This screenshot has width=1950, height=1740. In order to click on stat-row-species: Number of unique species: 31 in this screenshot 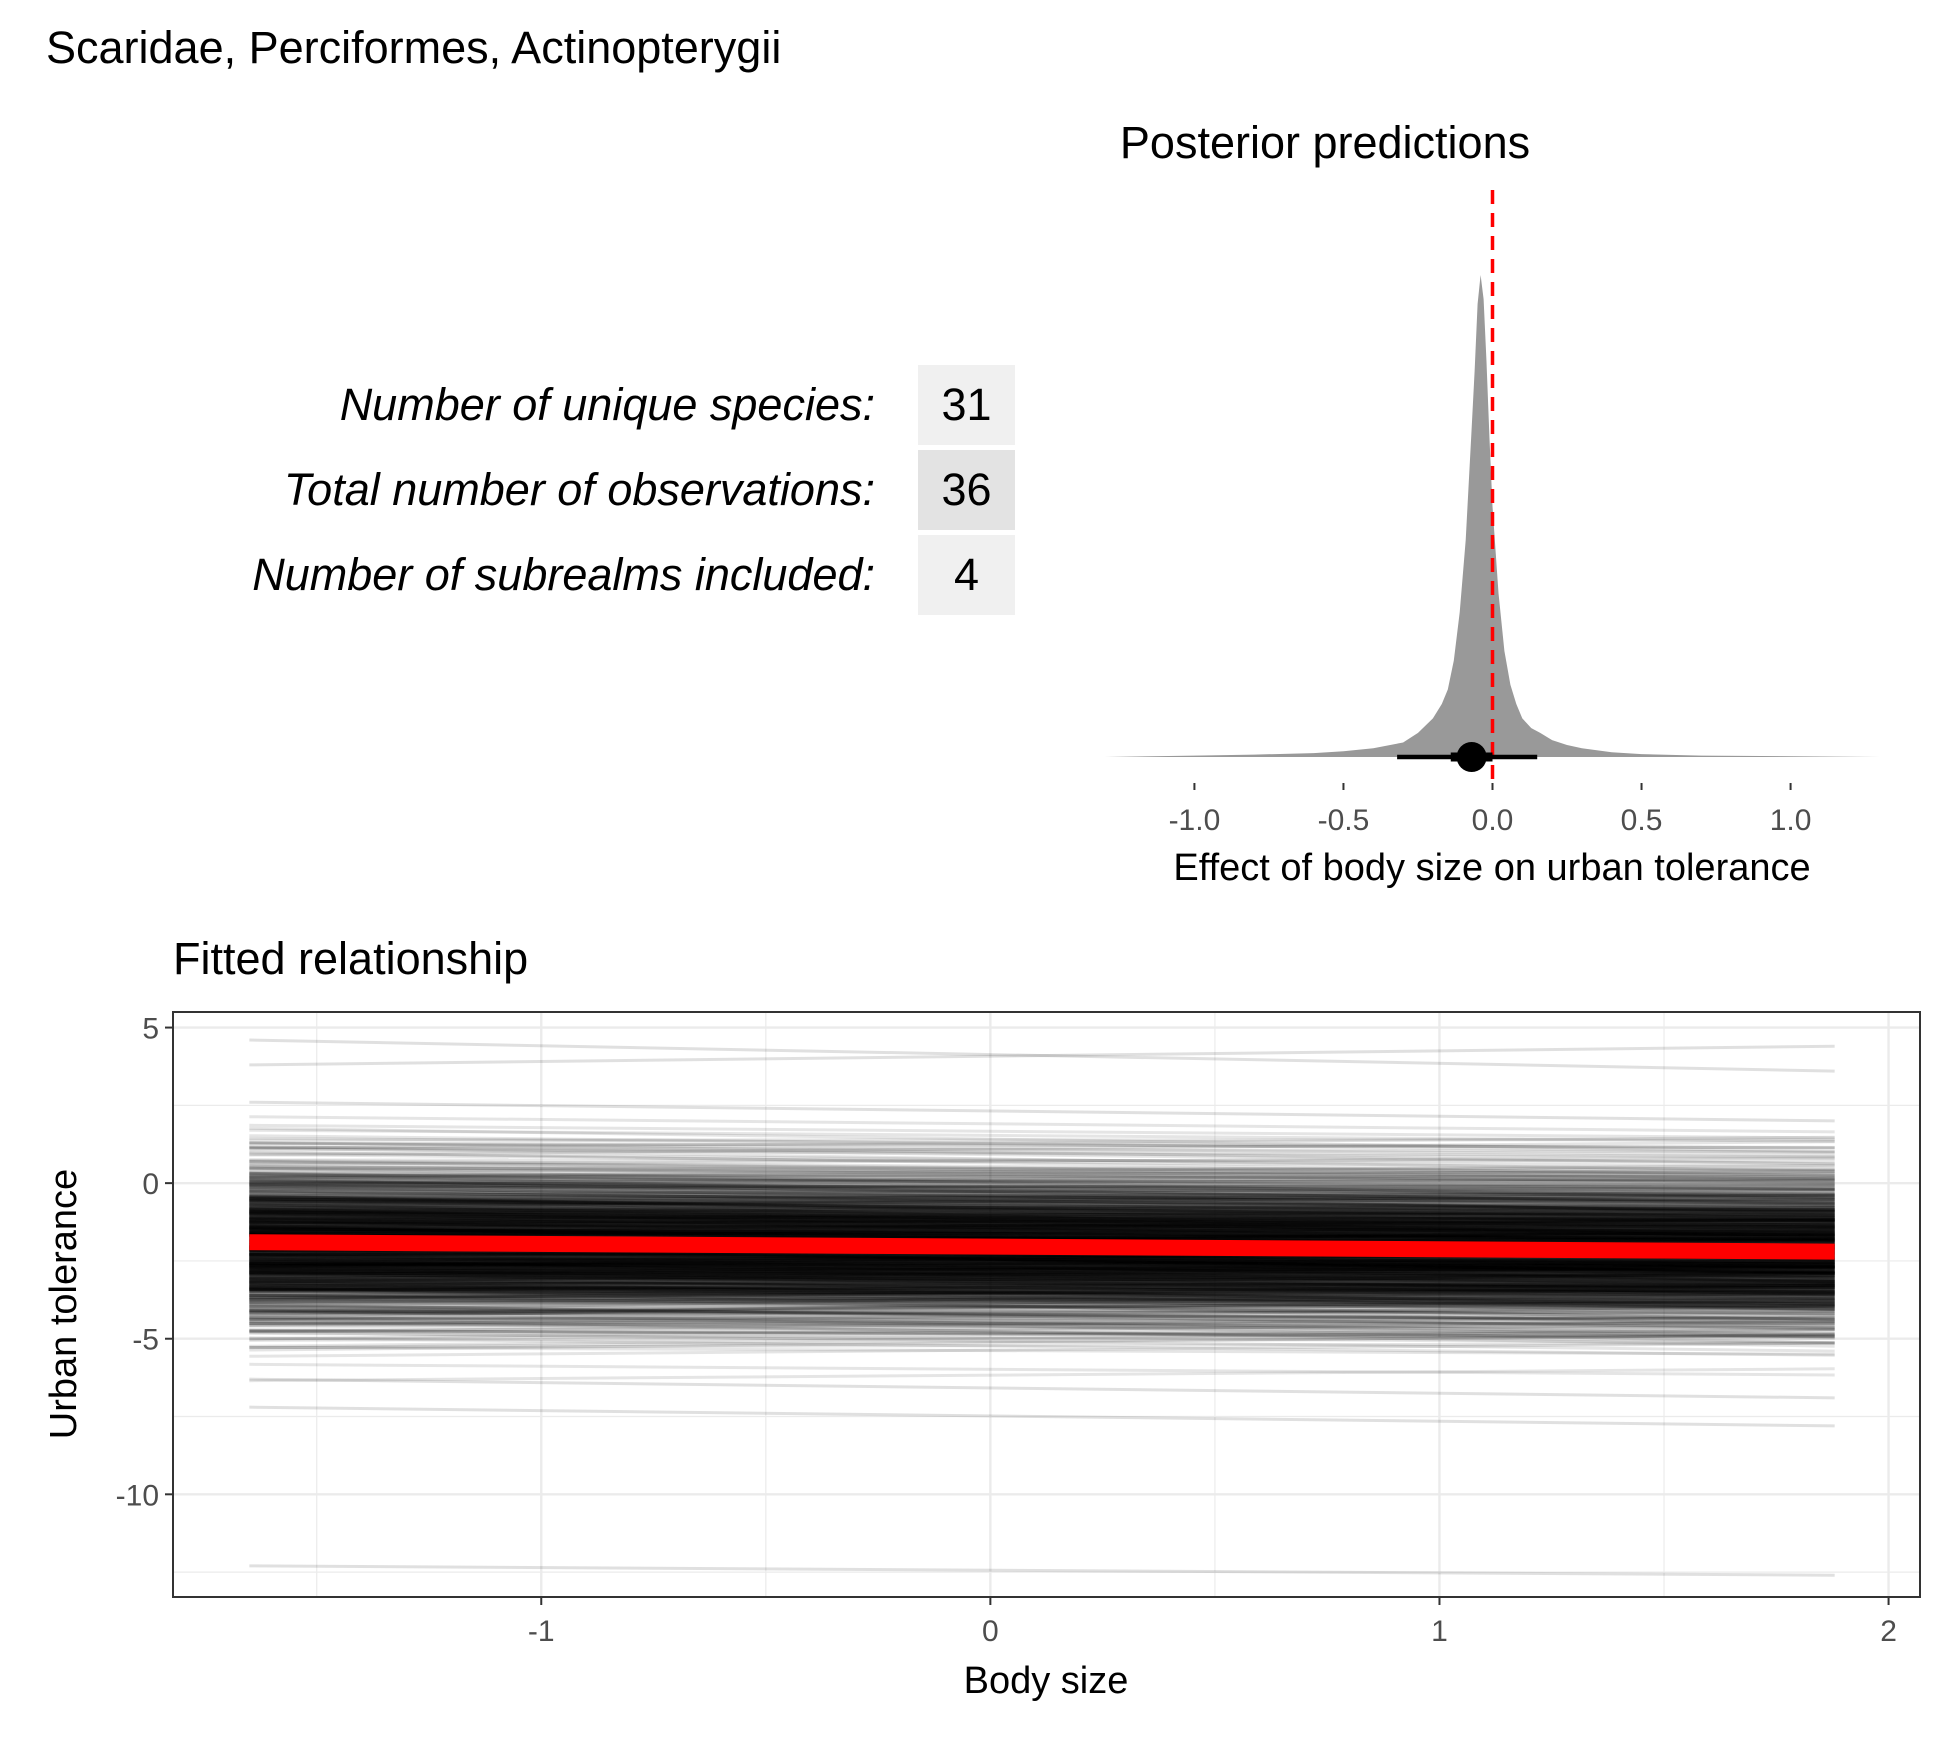, I will do `click(507, 407)`.